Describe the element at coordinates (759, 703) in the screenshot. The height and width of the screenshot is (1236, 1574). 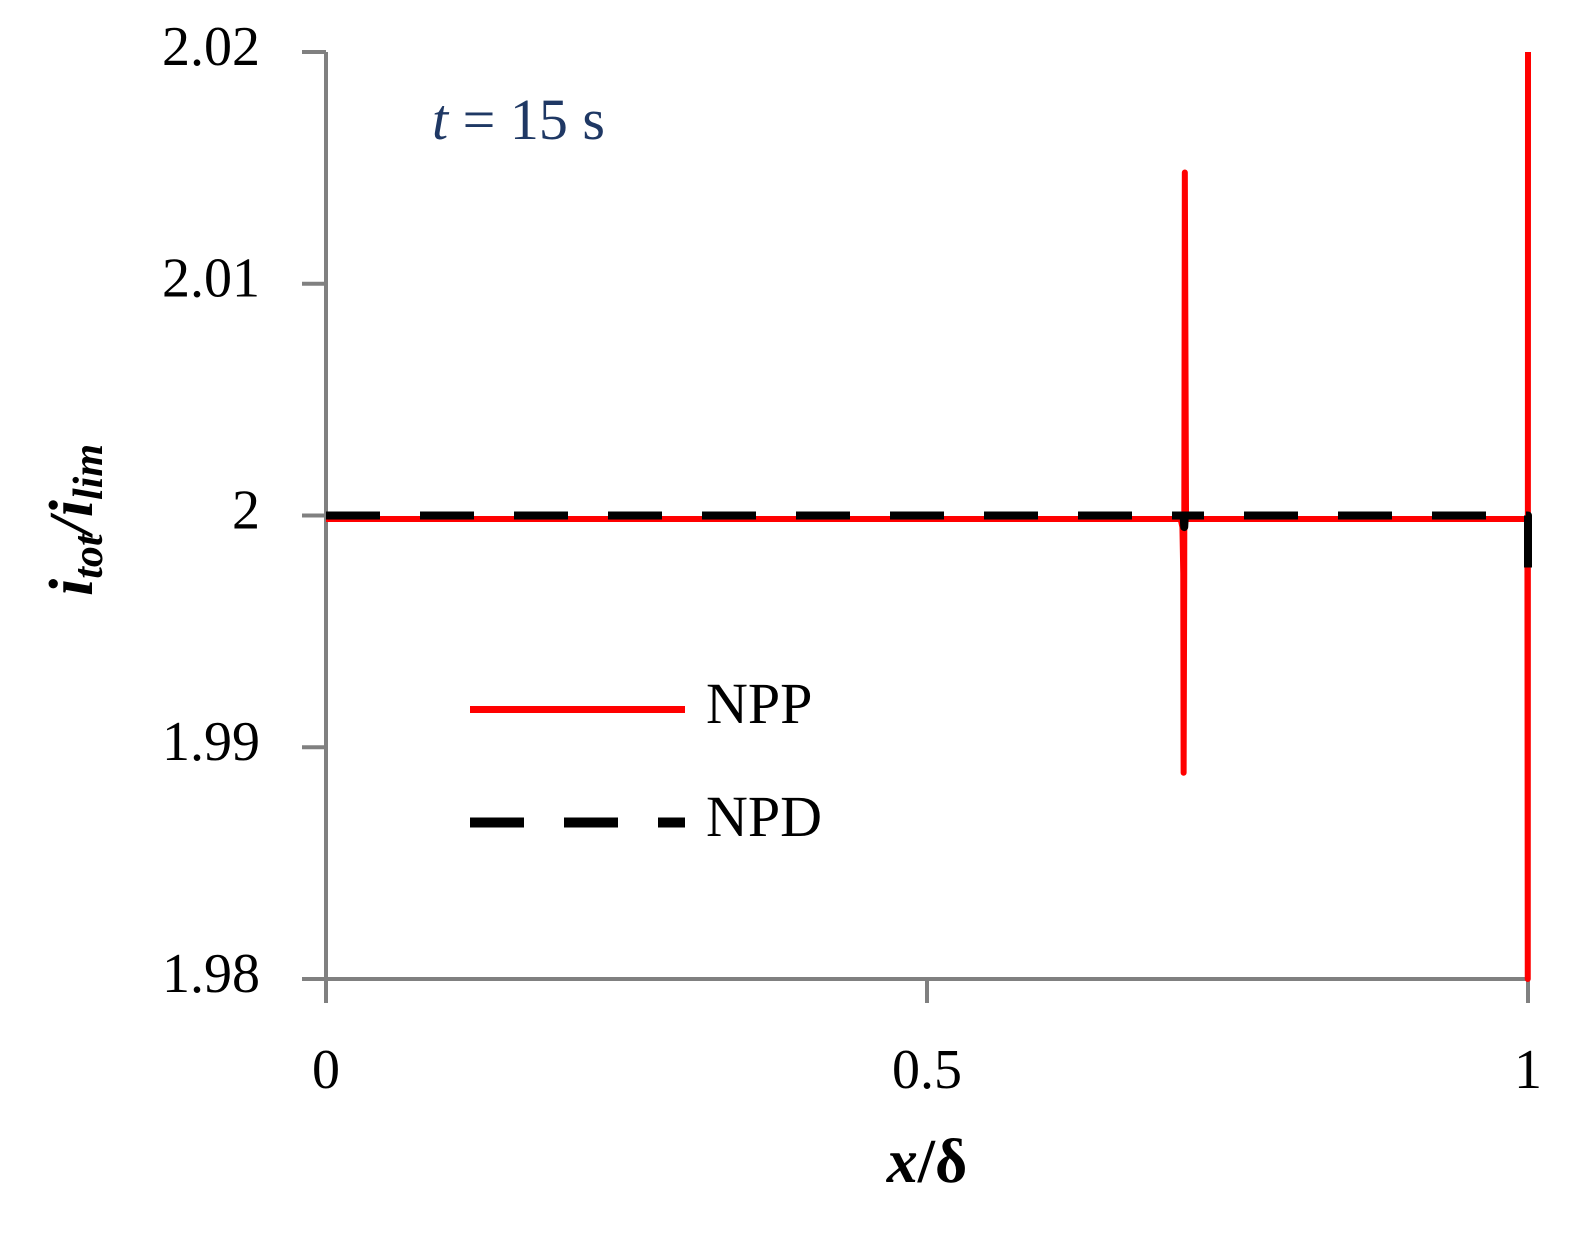
I see `legend-label: NPP` at that location.